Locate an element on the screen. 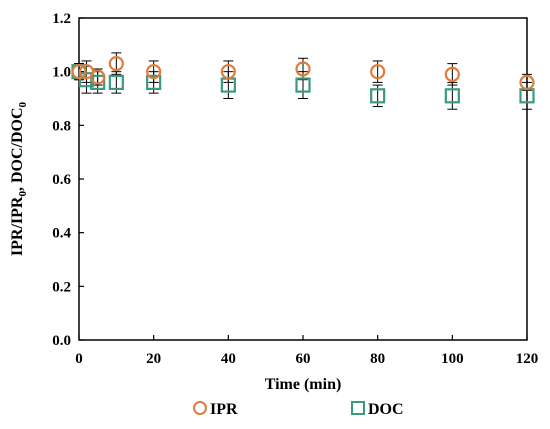 The image size is (550, 429). y-axis-ticks: 0.0 0.2 0.4 0.6 0.8 1.0 1.2 is located at coordinates (68, 180).